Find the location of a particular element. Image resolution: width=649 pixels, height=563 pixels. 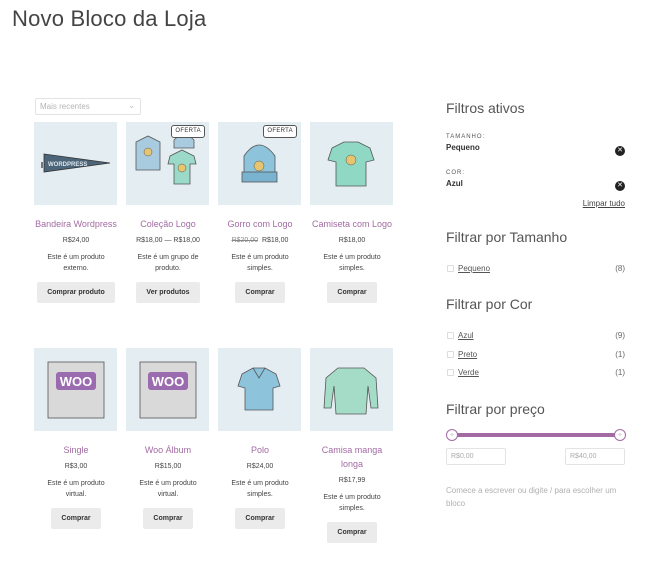

price-value: R$18,00 — R$18,00 is located at coordinates (168, 240).